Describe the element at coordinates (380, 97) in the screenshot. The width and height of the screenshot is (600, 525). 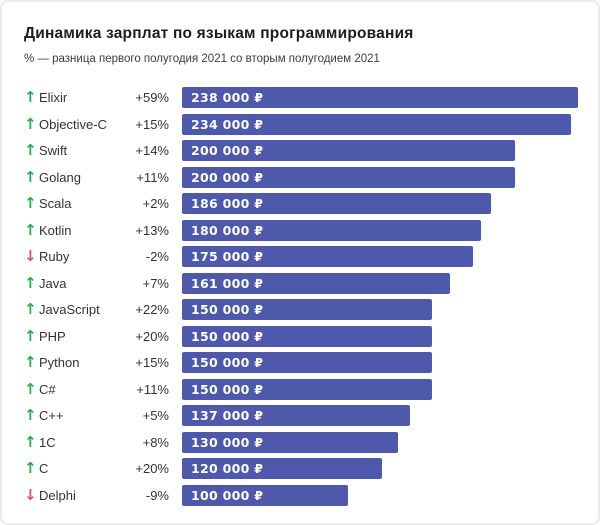
I see `salary-bar: 238 000 ₽` at that location.